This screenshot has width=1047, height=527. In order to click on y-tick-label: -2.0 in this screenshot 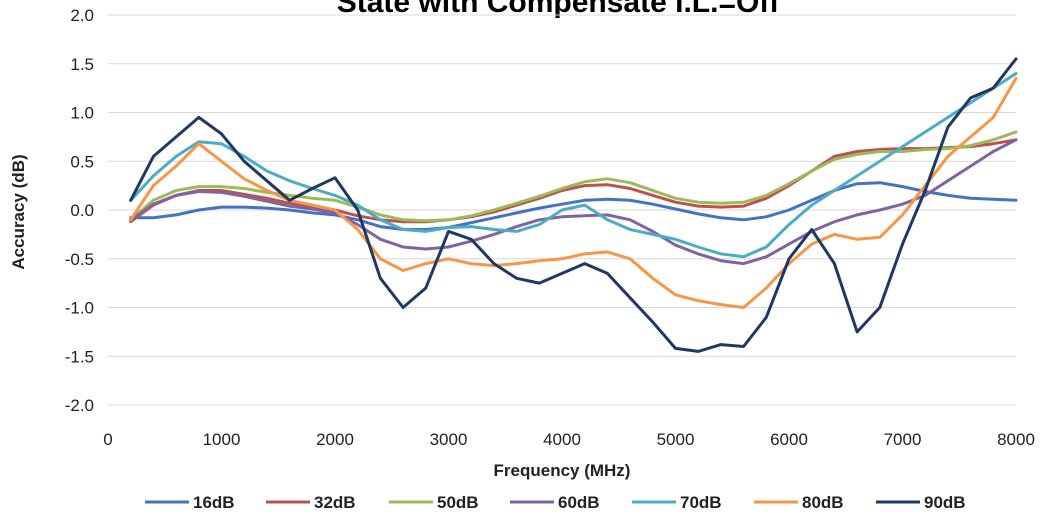, I will do `click(79, 405)`.